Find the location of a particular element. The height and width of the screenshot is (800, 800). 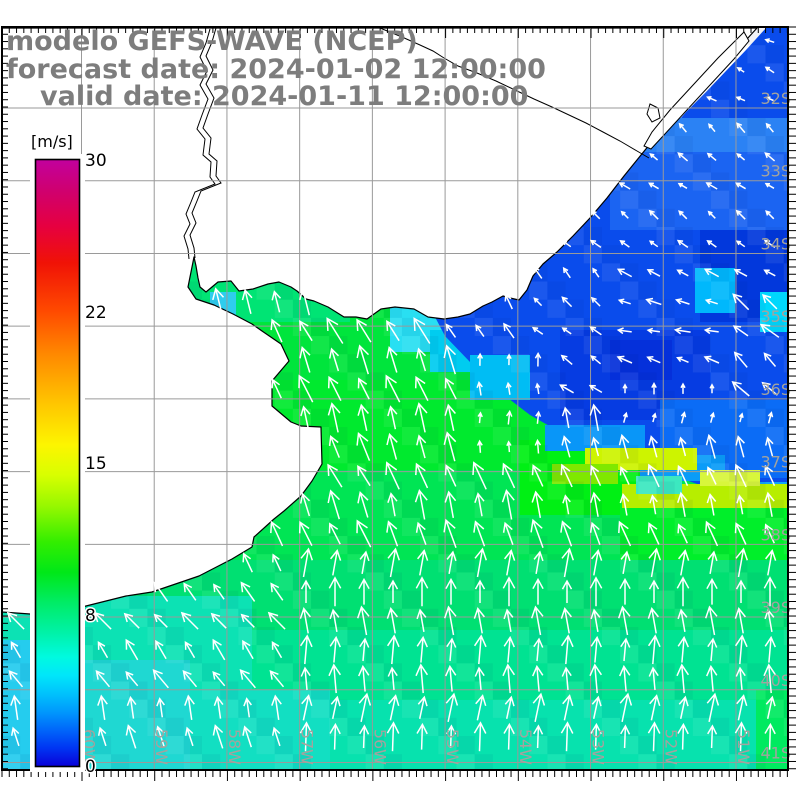

colorbar-halo is located at coordinates (57, 463).